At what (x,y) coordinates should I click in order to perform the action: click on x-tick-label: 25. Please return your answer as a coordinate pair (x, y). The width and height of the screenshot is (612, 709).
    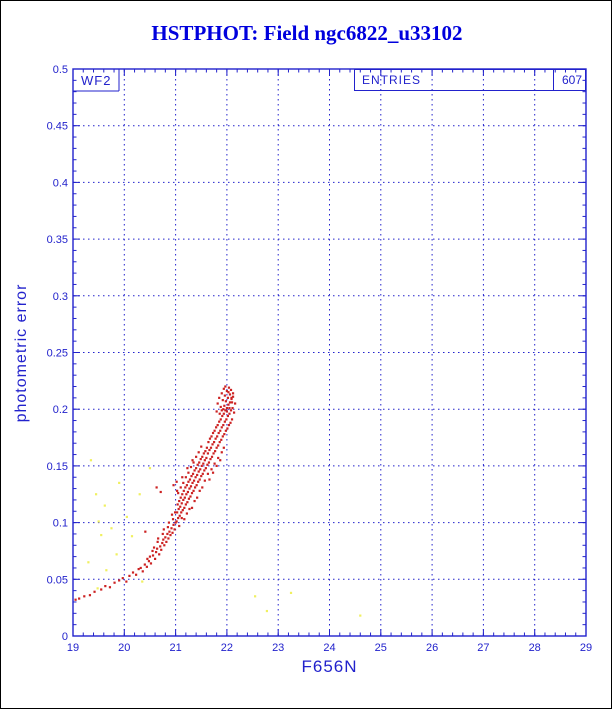
    Looking at the image, I should click on (381, 648).